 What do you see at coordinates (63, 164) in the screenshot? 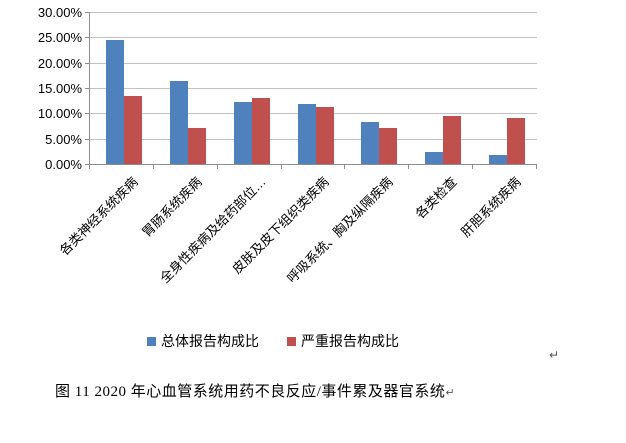
I see `y-tick-label: 0.00%` at bounding box center [63, 164].